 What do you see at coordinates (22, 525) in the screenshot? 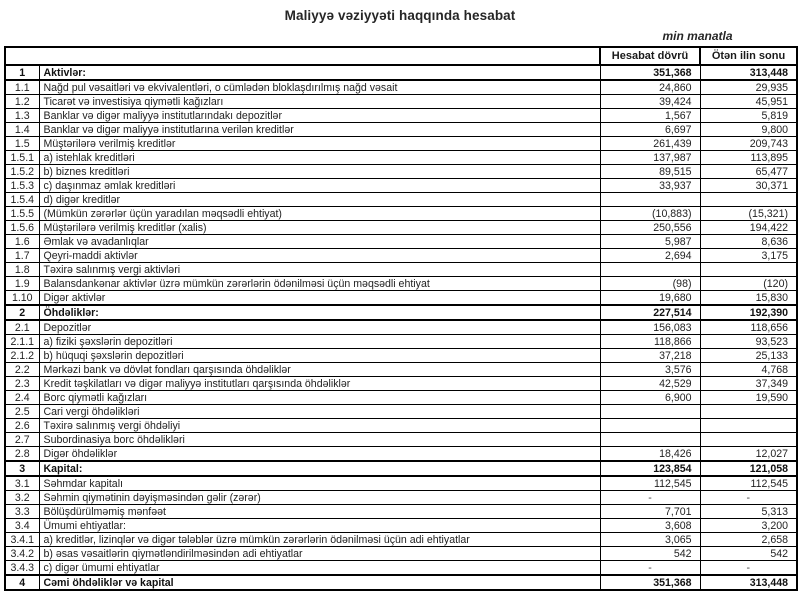
I see `row-number: 3.4` at bounding box center [22, 525].